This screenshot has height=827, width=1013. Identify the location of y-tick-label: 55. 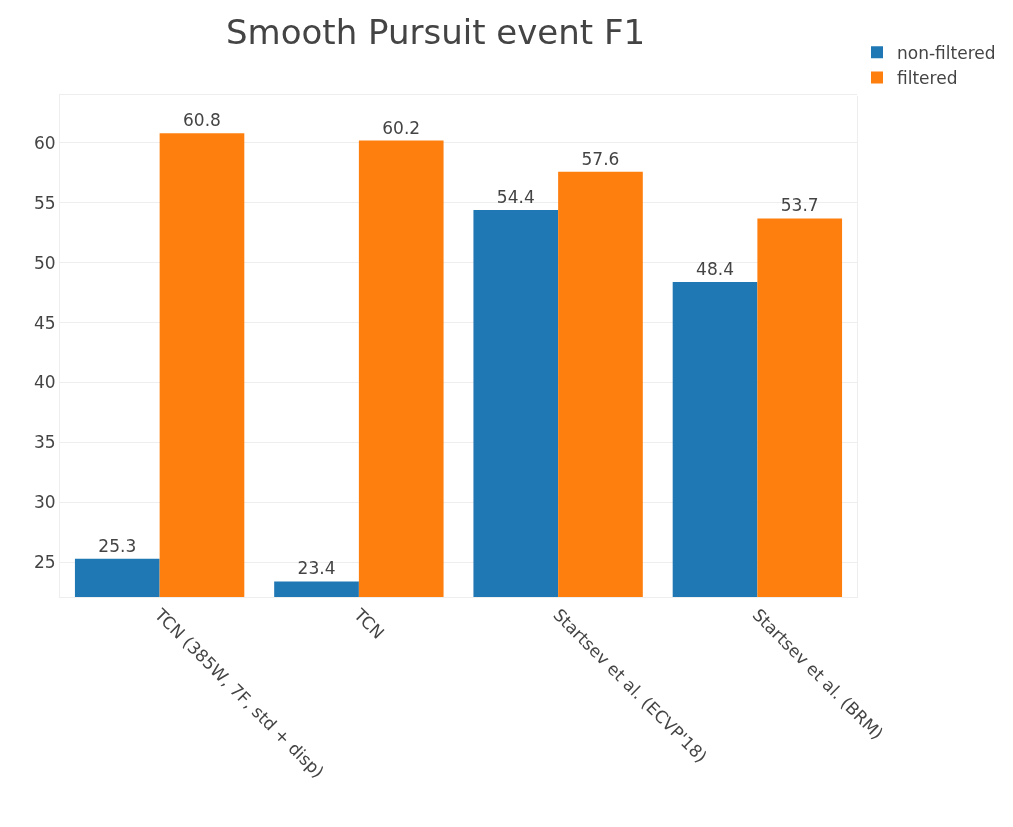
(44, 202).